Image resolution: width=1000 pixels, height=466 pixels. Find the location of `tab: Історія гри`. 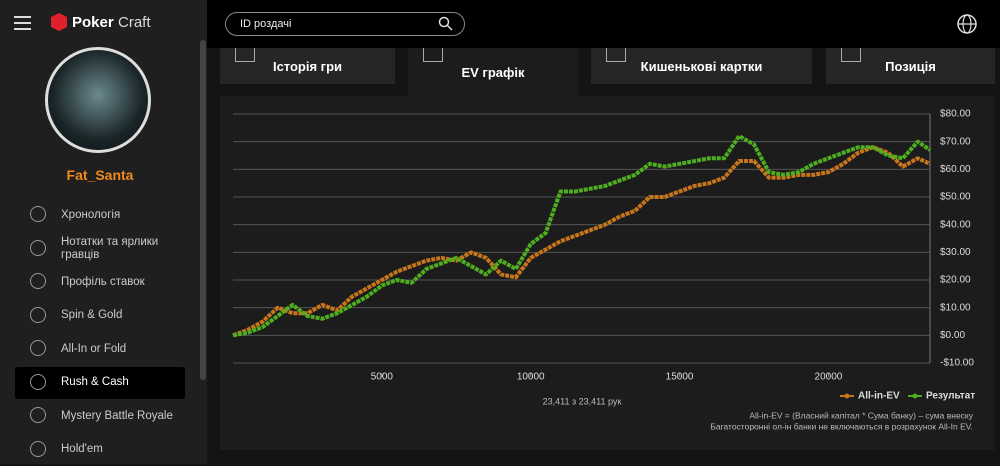

tab: Історія гри is located at coordinates (307, 66).